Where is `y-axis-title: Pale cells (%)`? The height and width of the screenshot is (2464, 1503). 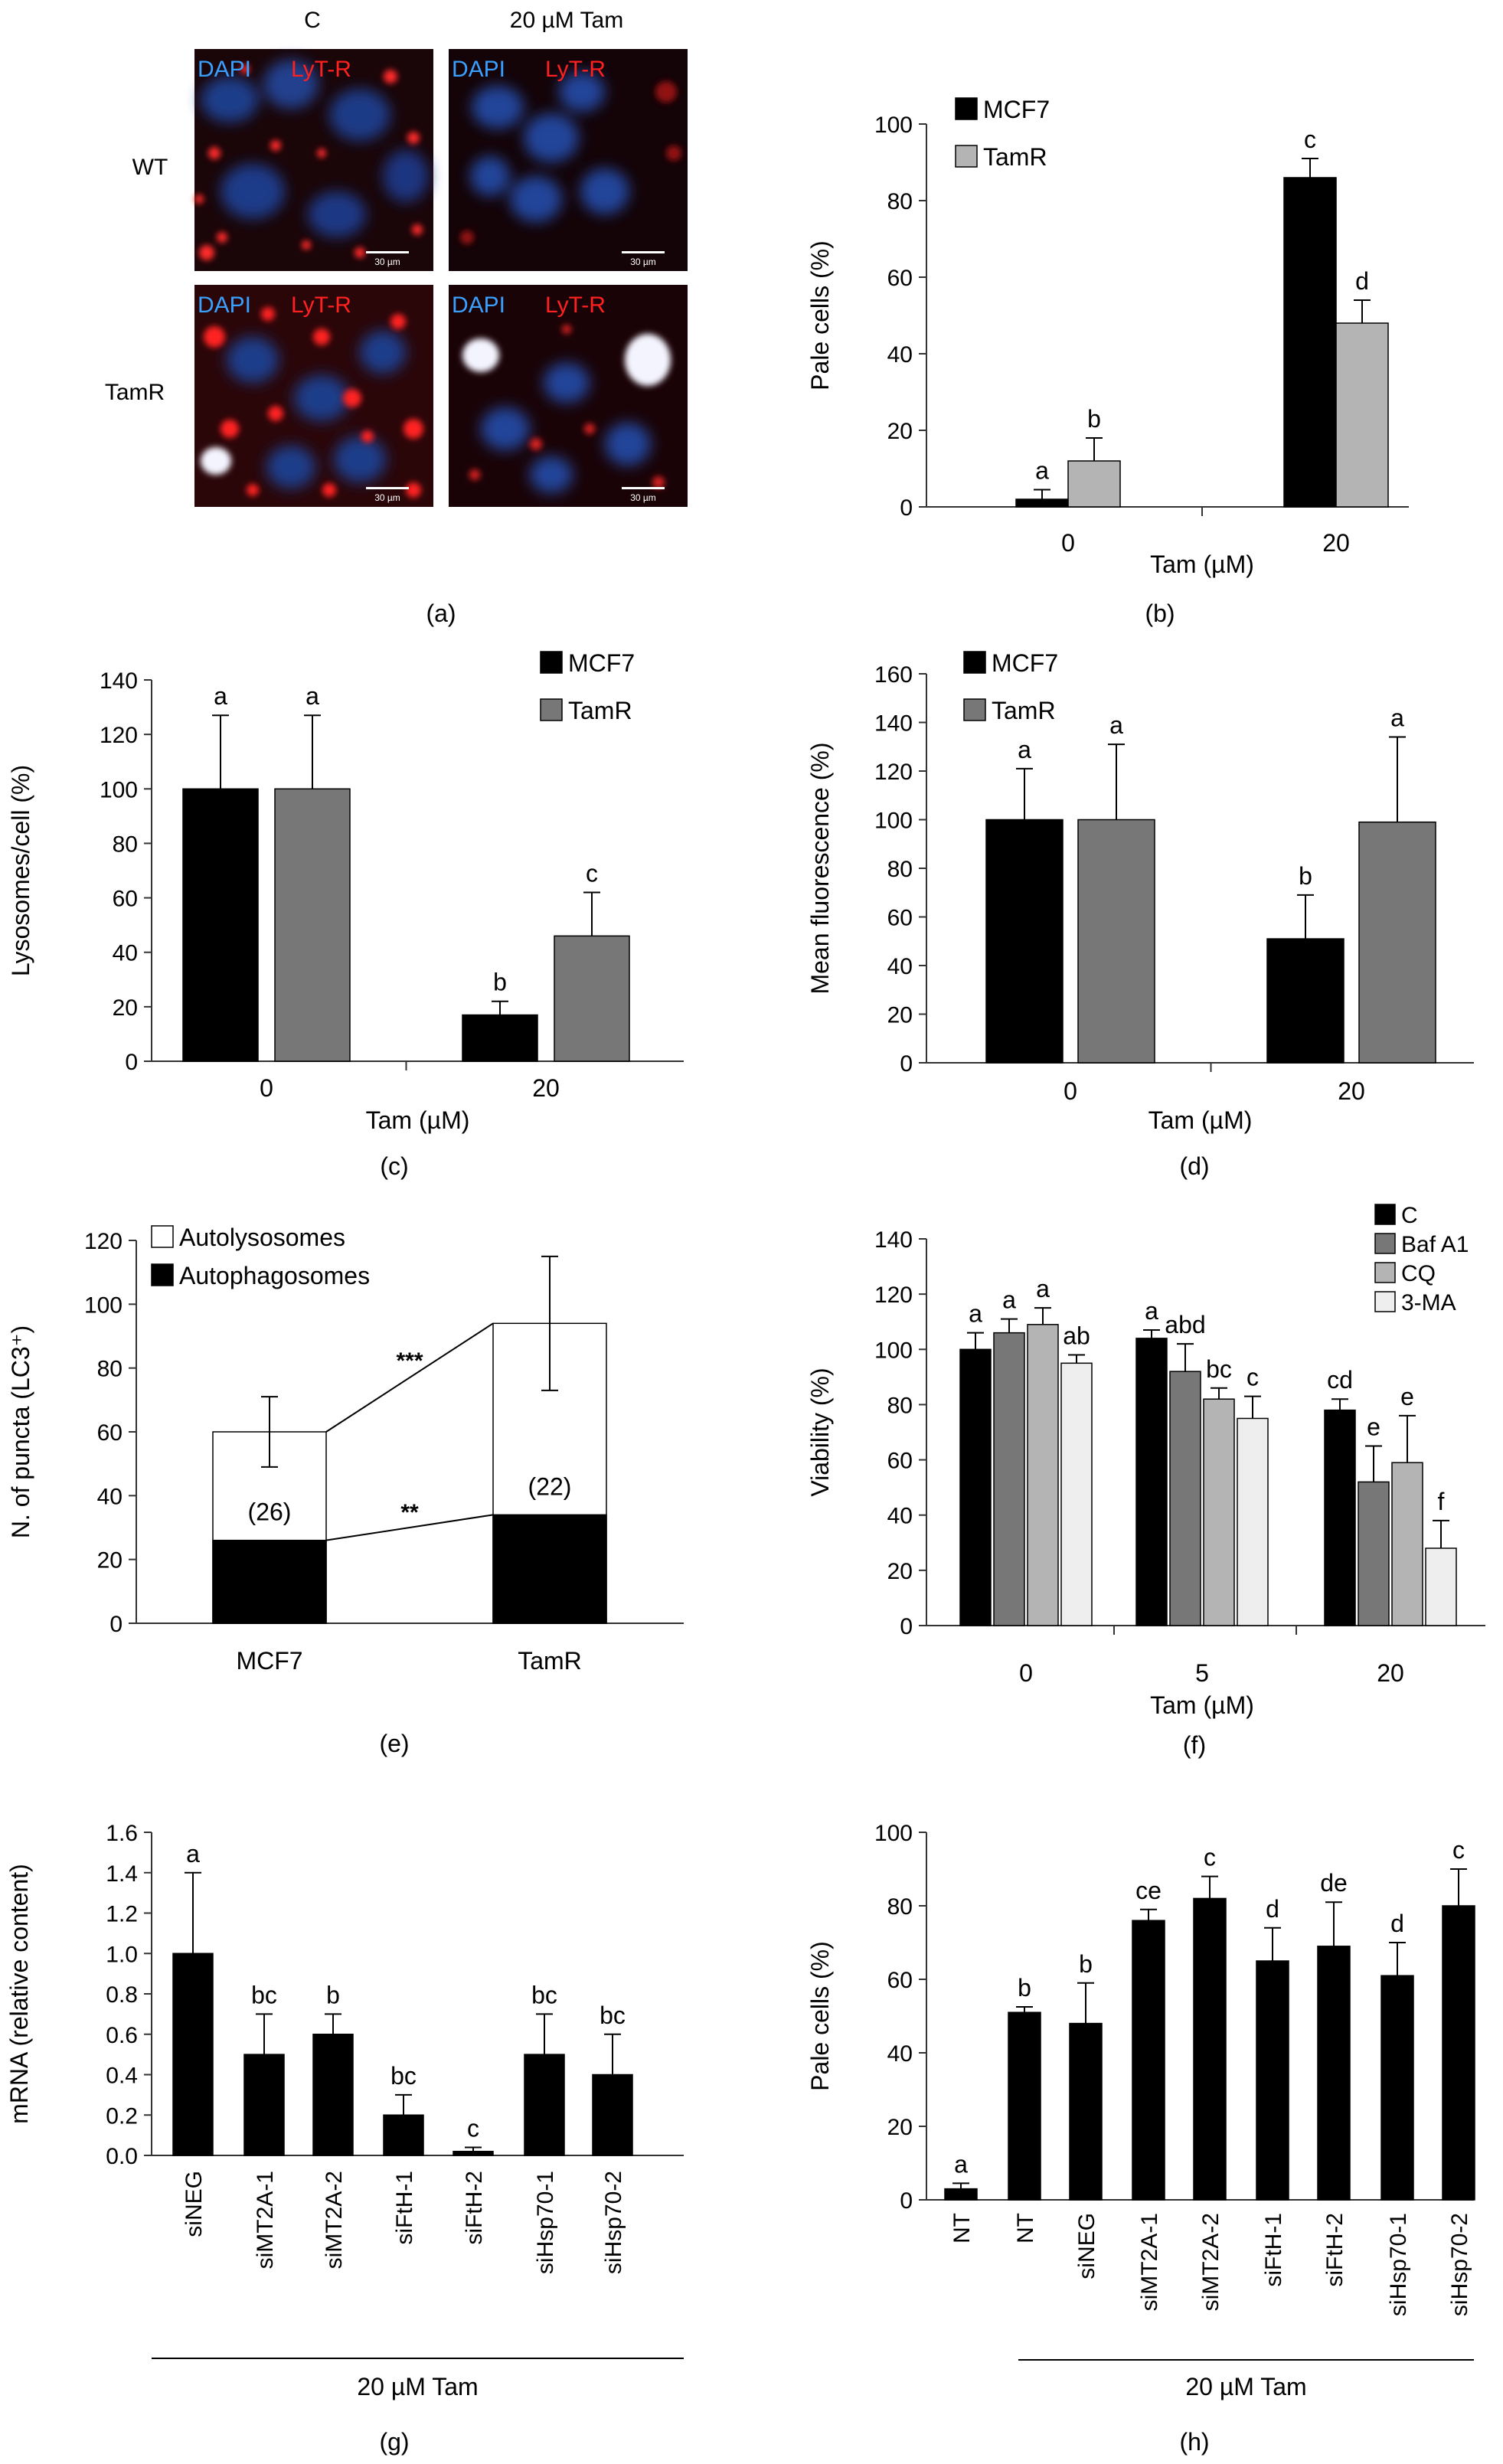
y-axis-title: Pale cells (%) is located at coordinates (820, 315).